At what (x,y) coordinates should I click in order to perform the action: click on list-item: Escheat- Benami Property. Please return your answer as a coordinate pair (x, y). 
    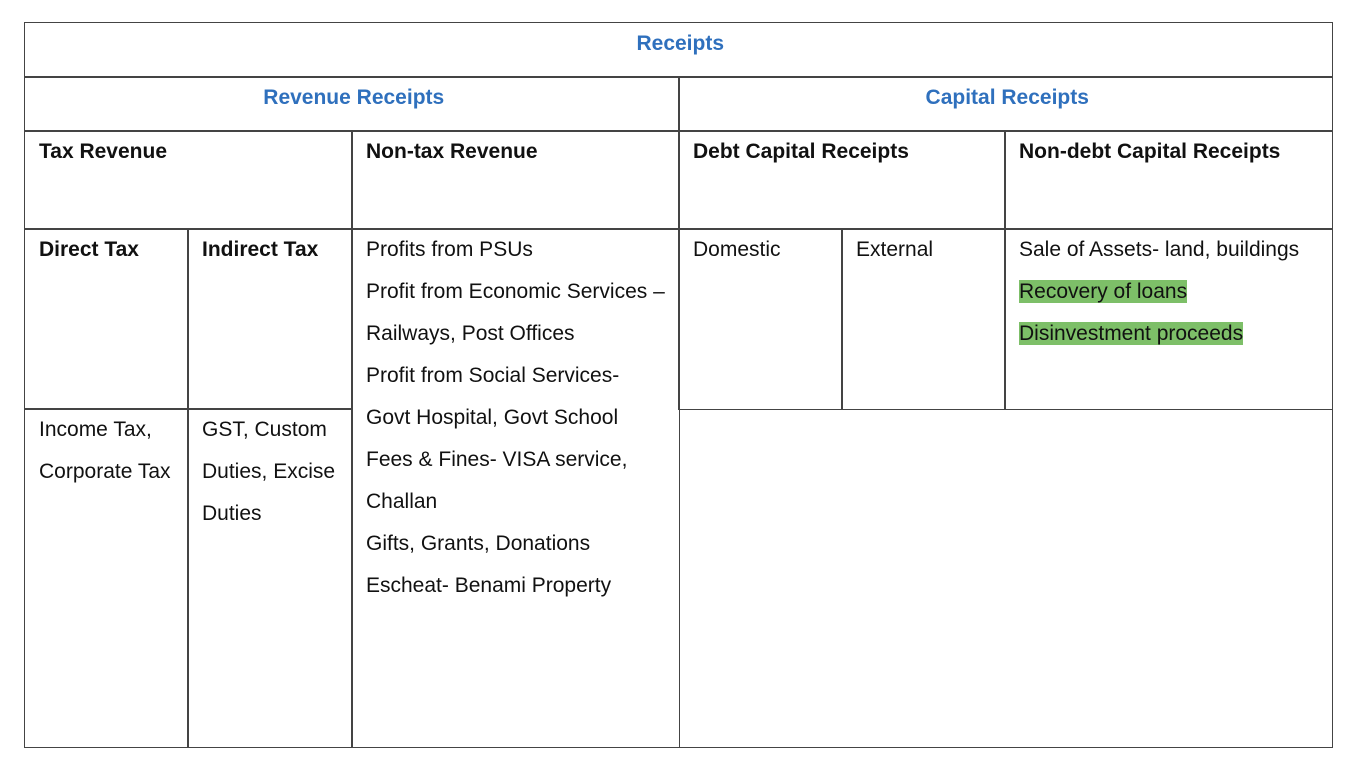
    Looking at the image, I should click on (489, 585).